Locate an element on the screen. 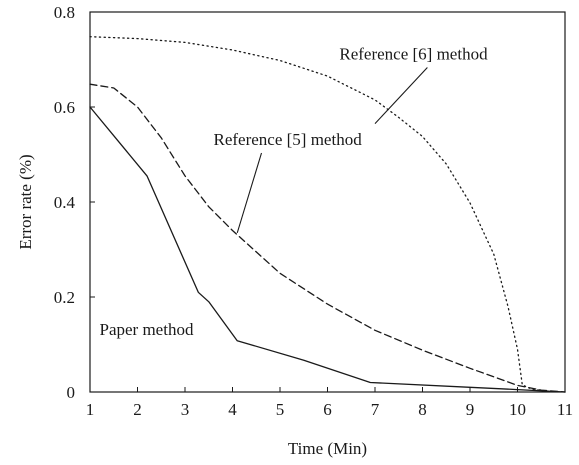 Image resolution: width=579 pixels, height=465 pixels. x-tick-label: 7 is located at coordinates (375, 409).